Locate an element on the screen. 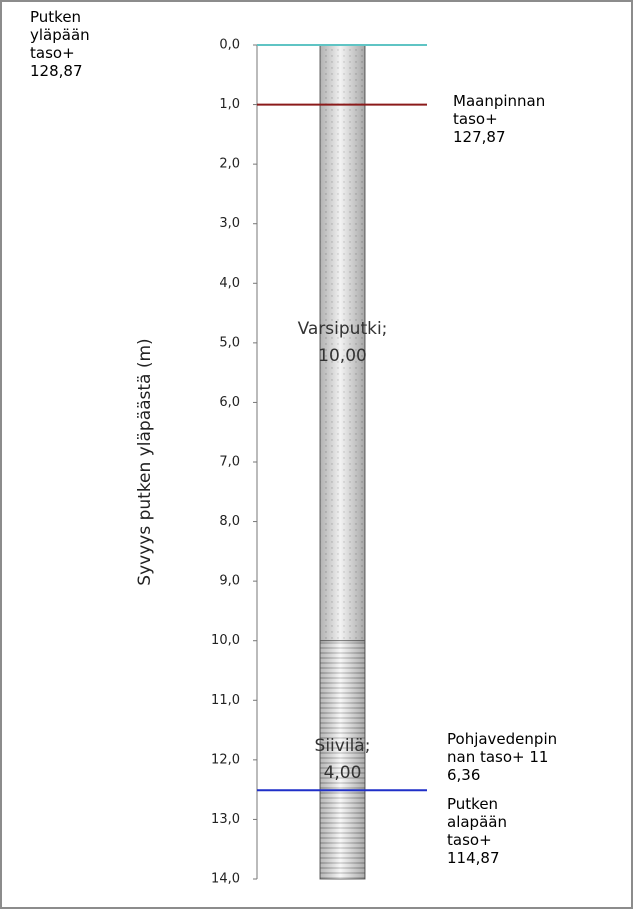 This screenshot has height=909, width=633. segment-name: Varsiputki; is located at coordinates (343, 329).